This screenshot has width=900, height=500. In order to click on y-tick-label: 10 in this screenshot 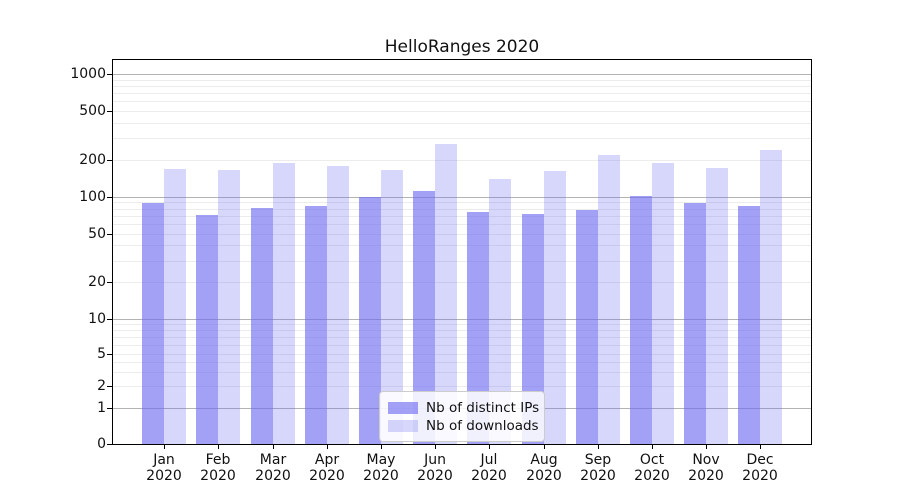, I will do `click(97, 319)`.